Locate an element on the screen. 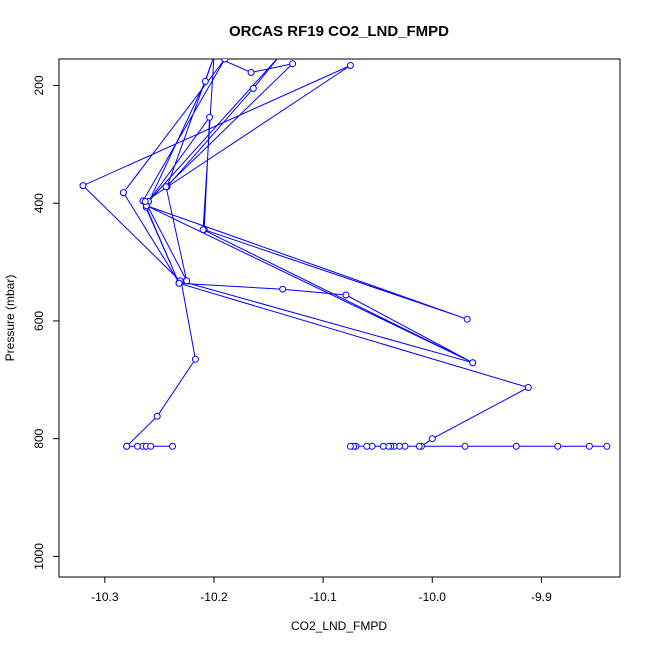 The image size is (650, 650). x-axis-label: CO2_LND_FMPD is located at coordinates (339, 626).